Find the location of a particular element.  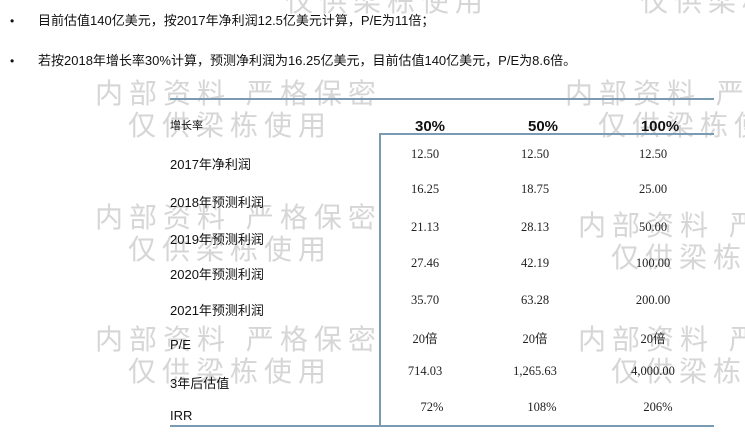

table-cell: 50.00 is located at coordinates (653, 227).